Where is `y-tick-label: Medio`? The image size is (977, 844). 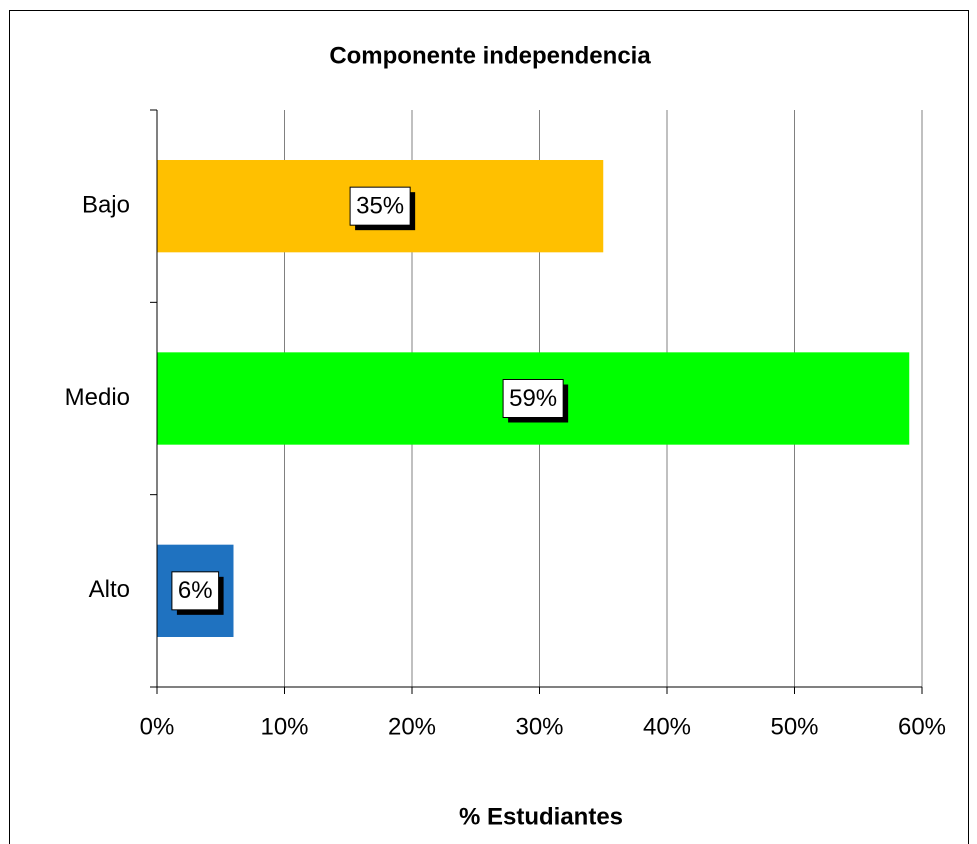 y-tick-label: Medio is located at coordinates (97, 397).